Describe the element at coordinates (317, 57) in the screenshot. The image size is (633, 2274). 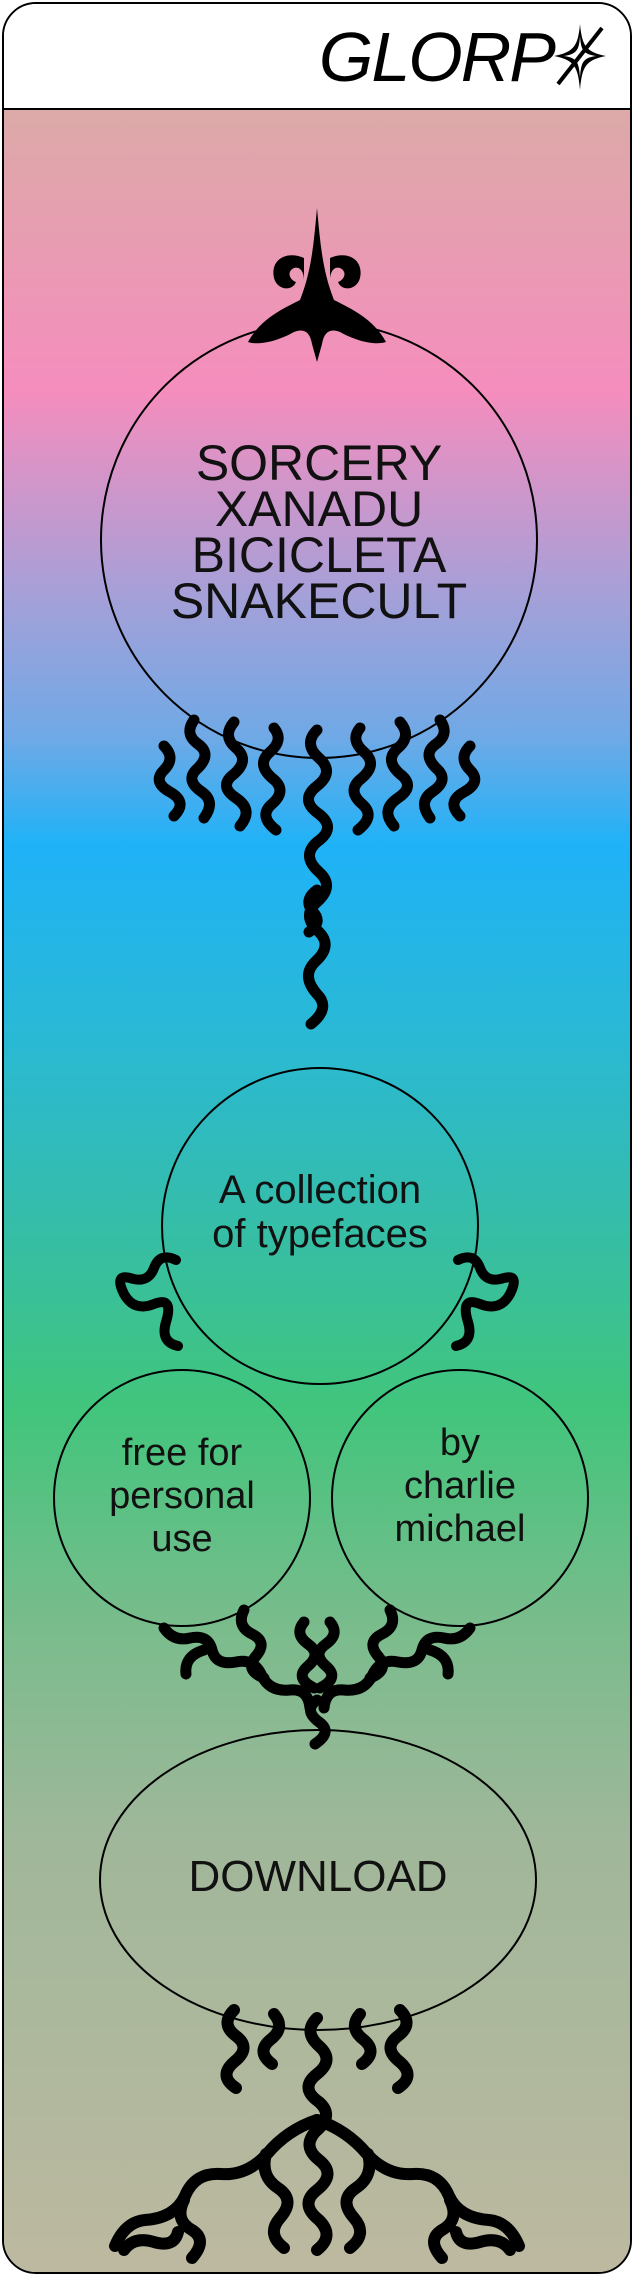
I see `site-header: GLORP` at that location.